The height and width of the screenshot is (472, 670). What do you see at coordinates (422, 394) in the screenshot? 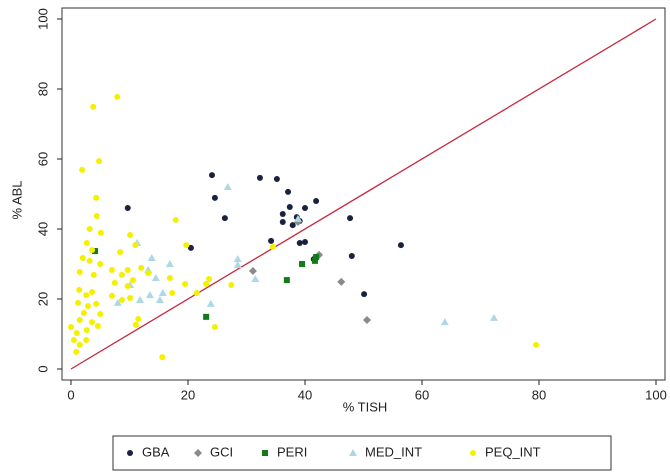
I see `x-tick-label: 60` at bounding box center [422, 394].